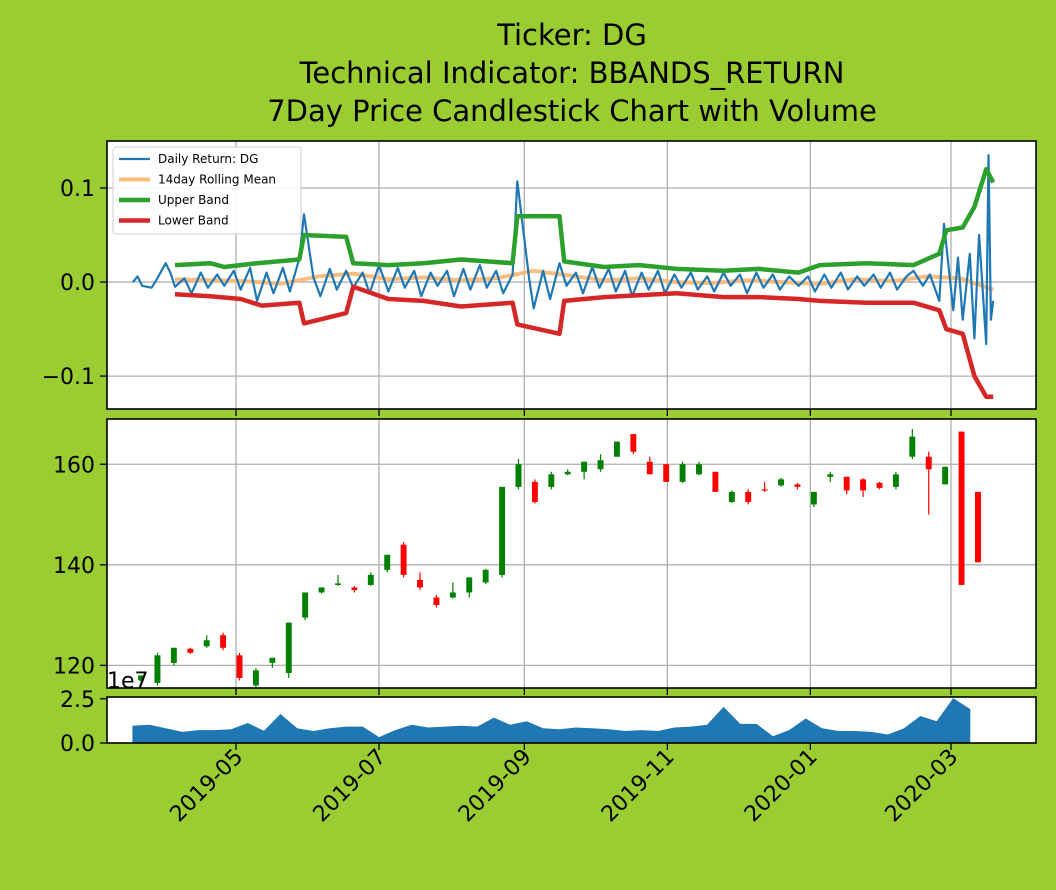 Image resolution: width=1056 pixels, height=890 pixels. I want to click on legend-label-2: Upper Band, so click(193, 200).